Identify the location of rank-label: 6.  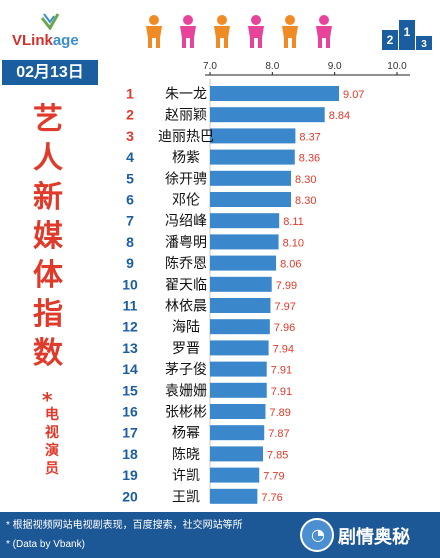
(130, 200).